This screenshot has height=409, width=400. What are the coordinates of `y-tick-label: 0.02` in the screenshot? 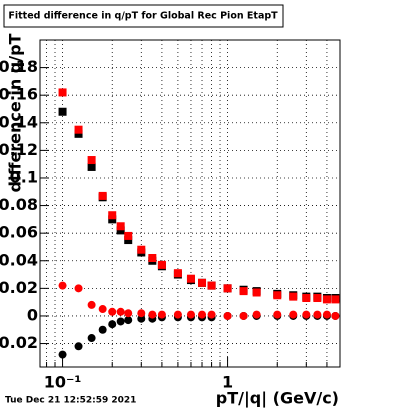 It's located at (19, 287).